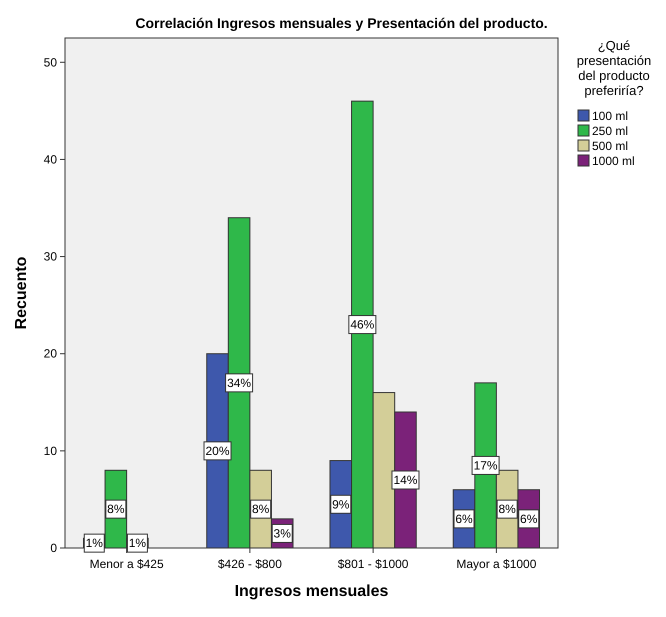 The height and width of the screenshot is (617, 666). I want to click on y-tick-label: 0, so click(54, 548).